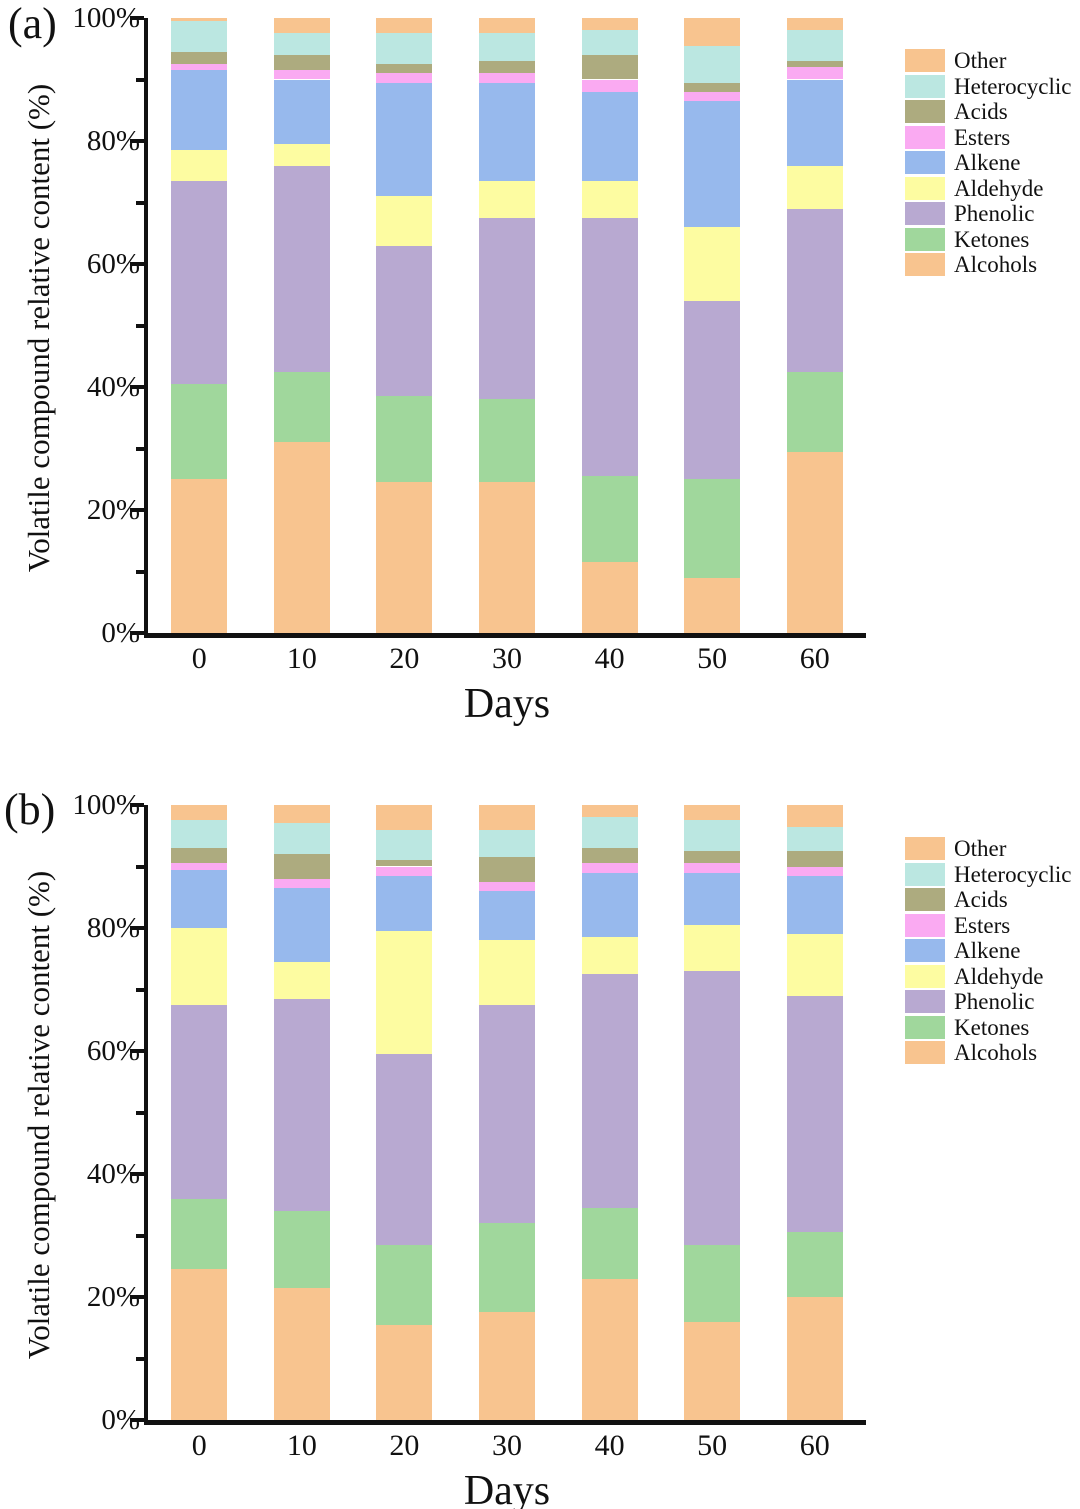 Image resolution: width=1080 pixels, height=1509 pixels. Describe the element at coordinates (505, 1422) in the screenshot. I see `panel-b-x-axis-line` at that location.